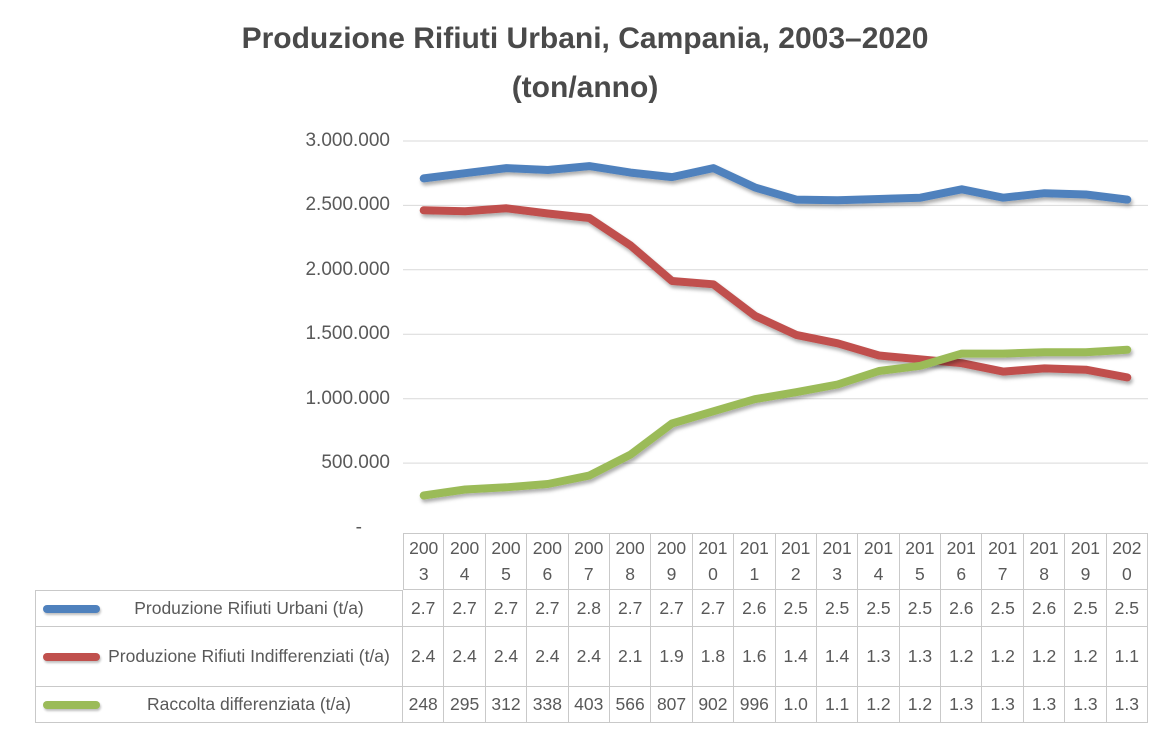  Describe the element at coordinates (755, 657) in the screenshot. I see `value-cell: 1.6` at that location.